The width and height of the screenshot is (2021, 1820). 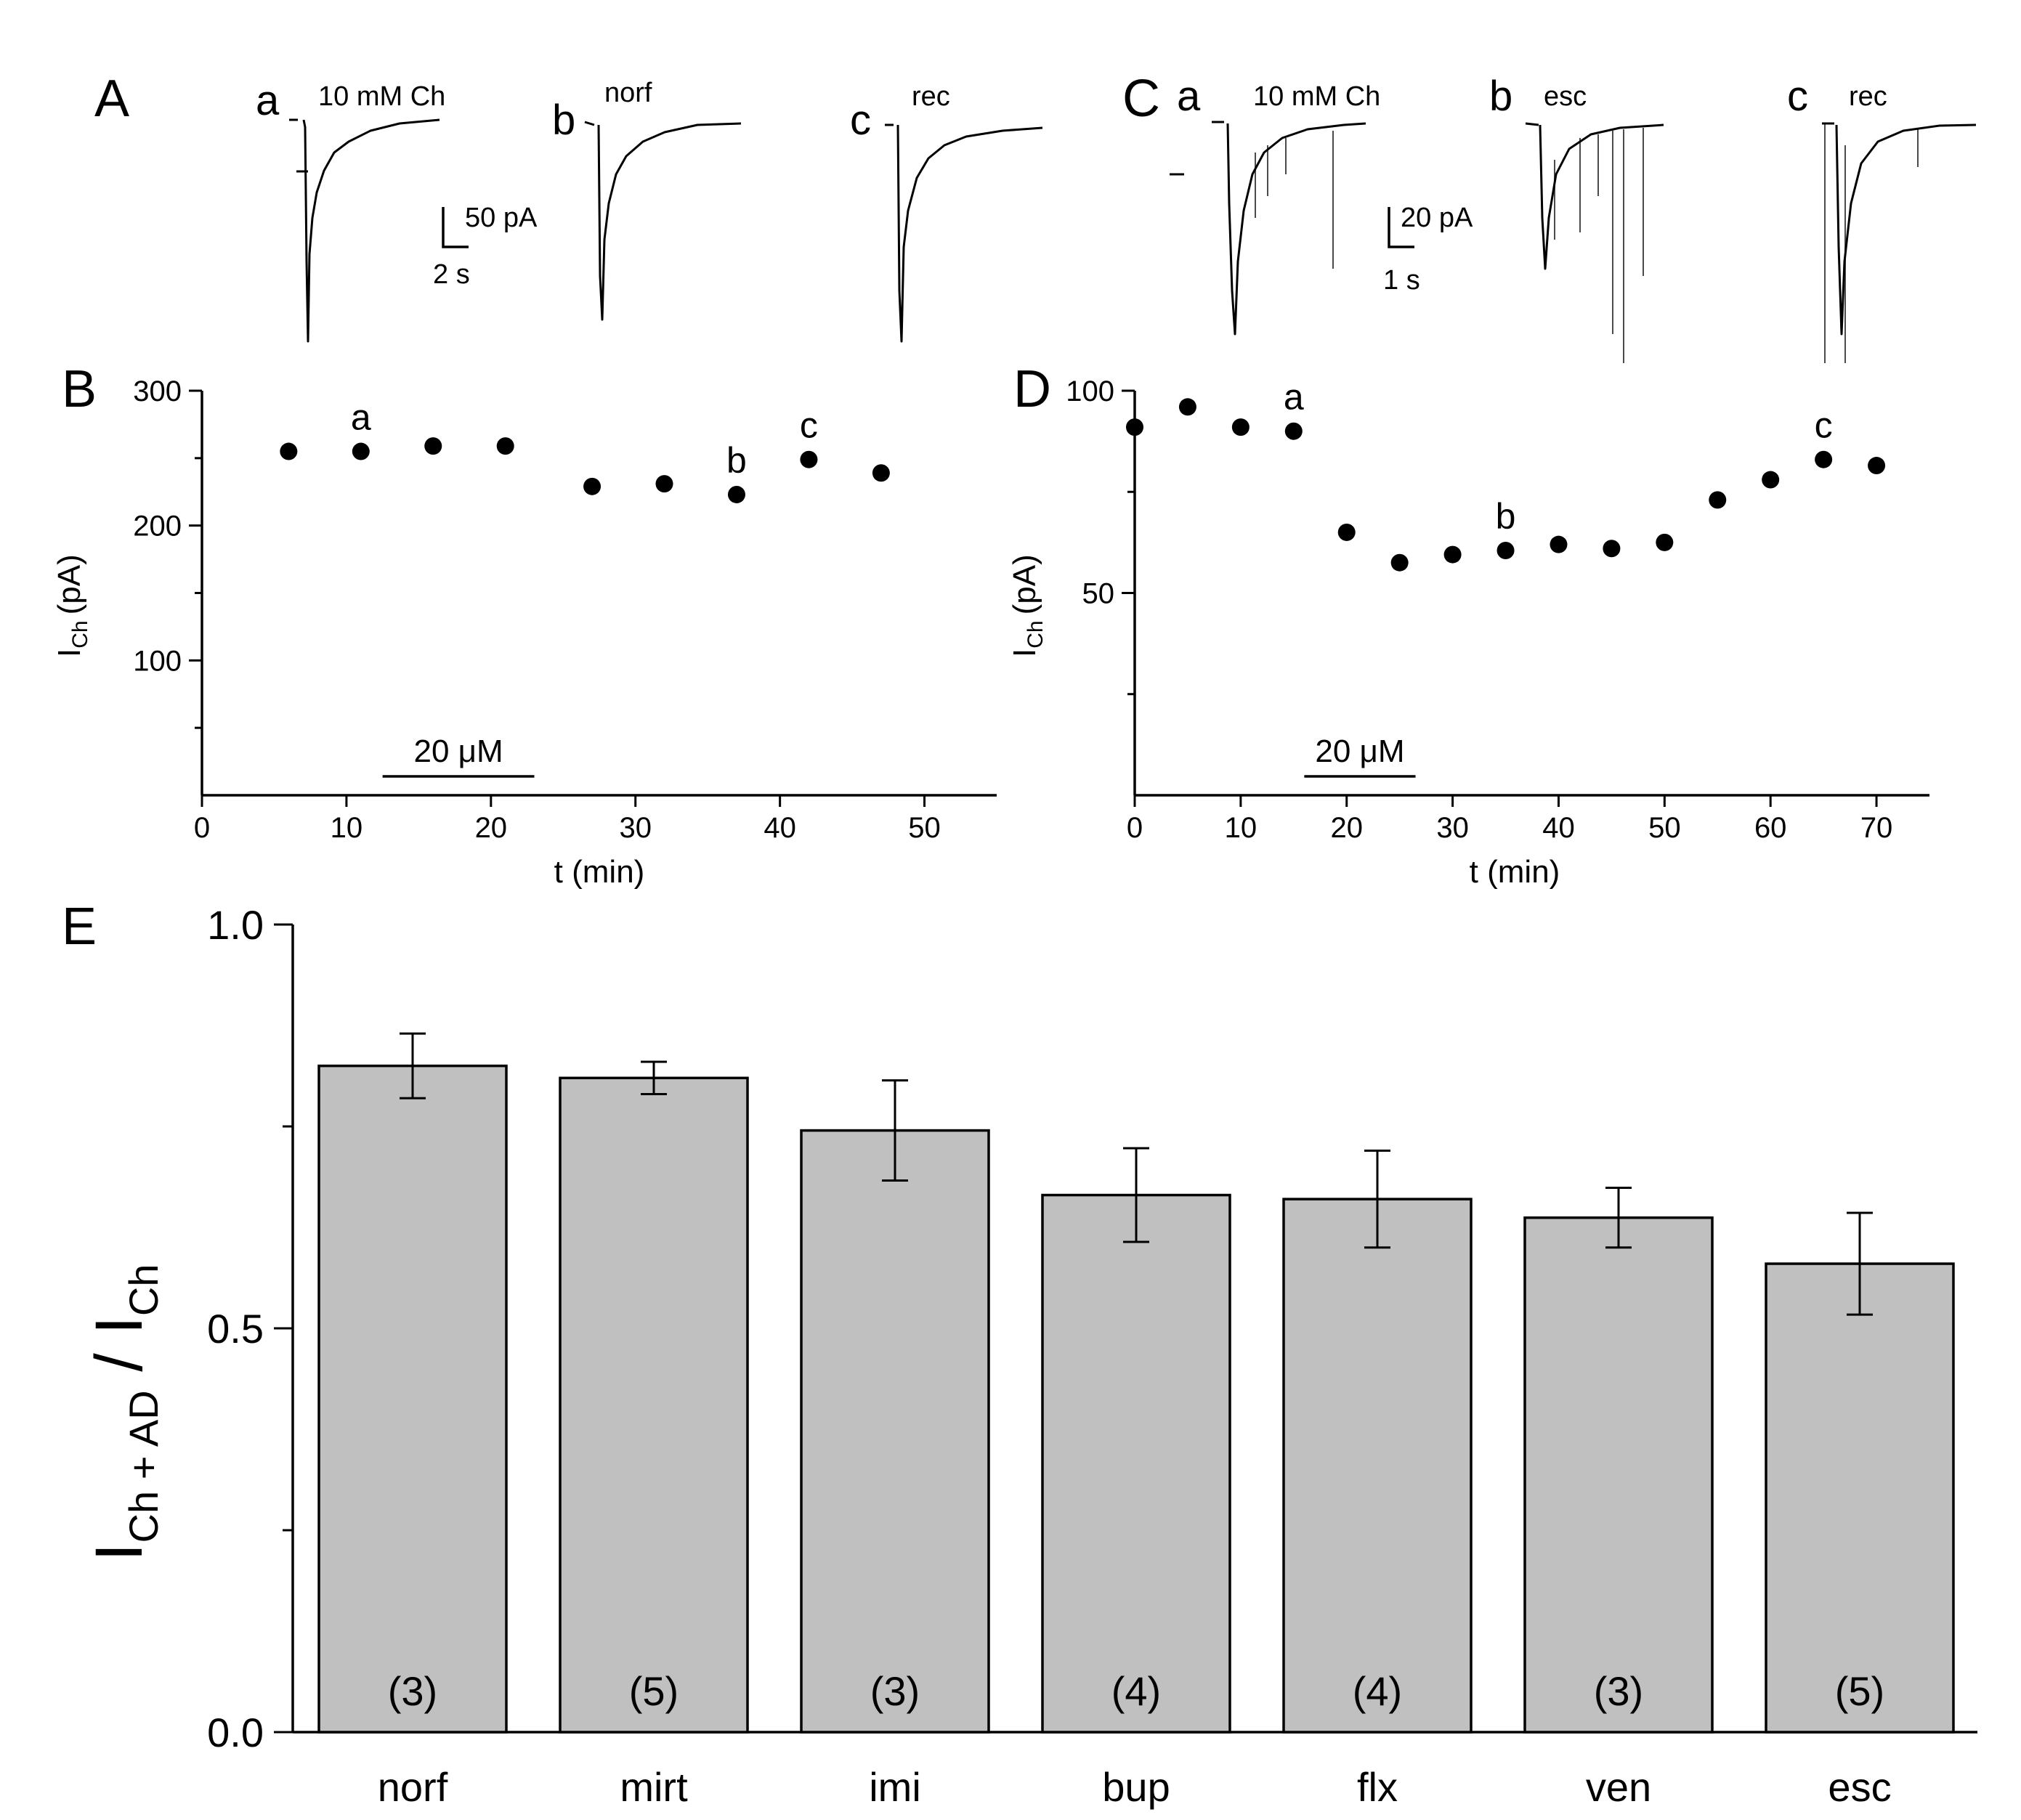 What do you see at coordinates (584, 439) in the screenshot?
I see `plot-b-point-labels: a b c` at bounding box center [584, 439].